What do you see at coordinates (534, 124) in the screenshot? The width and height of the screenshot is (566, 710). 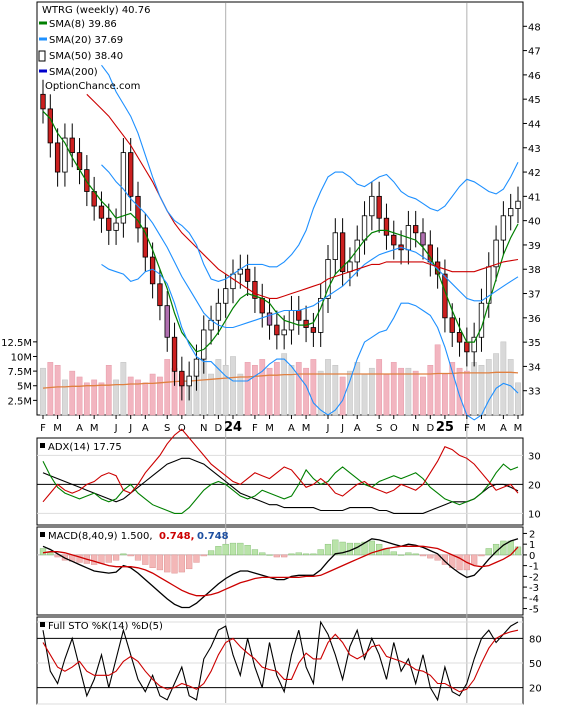 I see `price-tick-label-44: 44` at bounding box center [534, 124].